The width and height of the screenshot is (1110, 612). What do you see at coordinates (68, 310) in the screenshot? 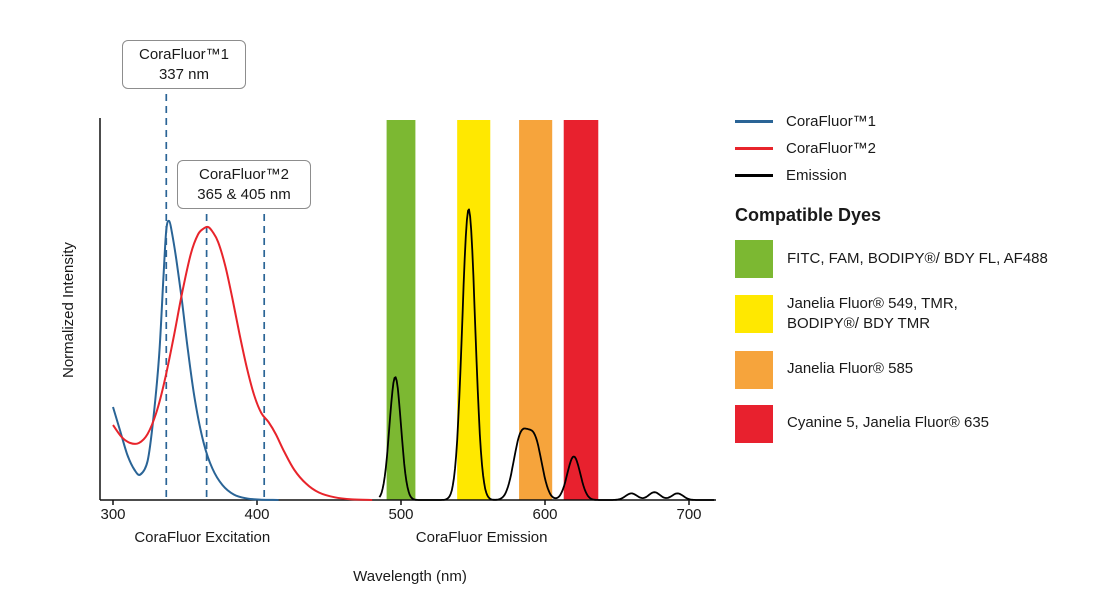
I see `y-axis-label: Normalized Intensity` at bounding box center [68, 310].